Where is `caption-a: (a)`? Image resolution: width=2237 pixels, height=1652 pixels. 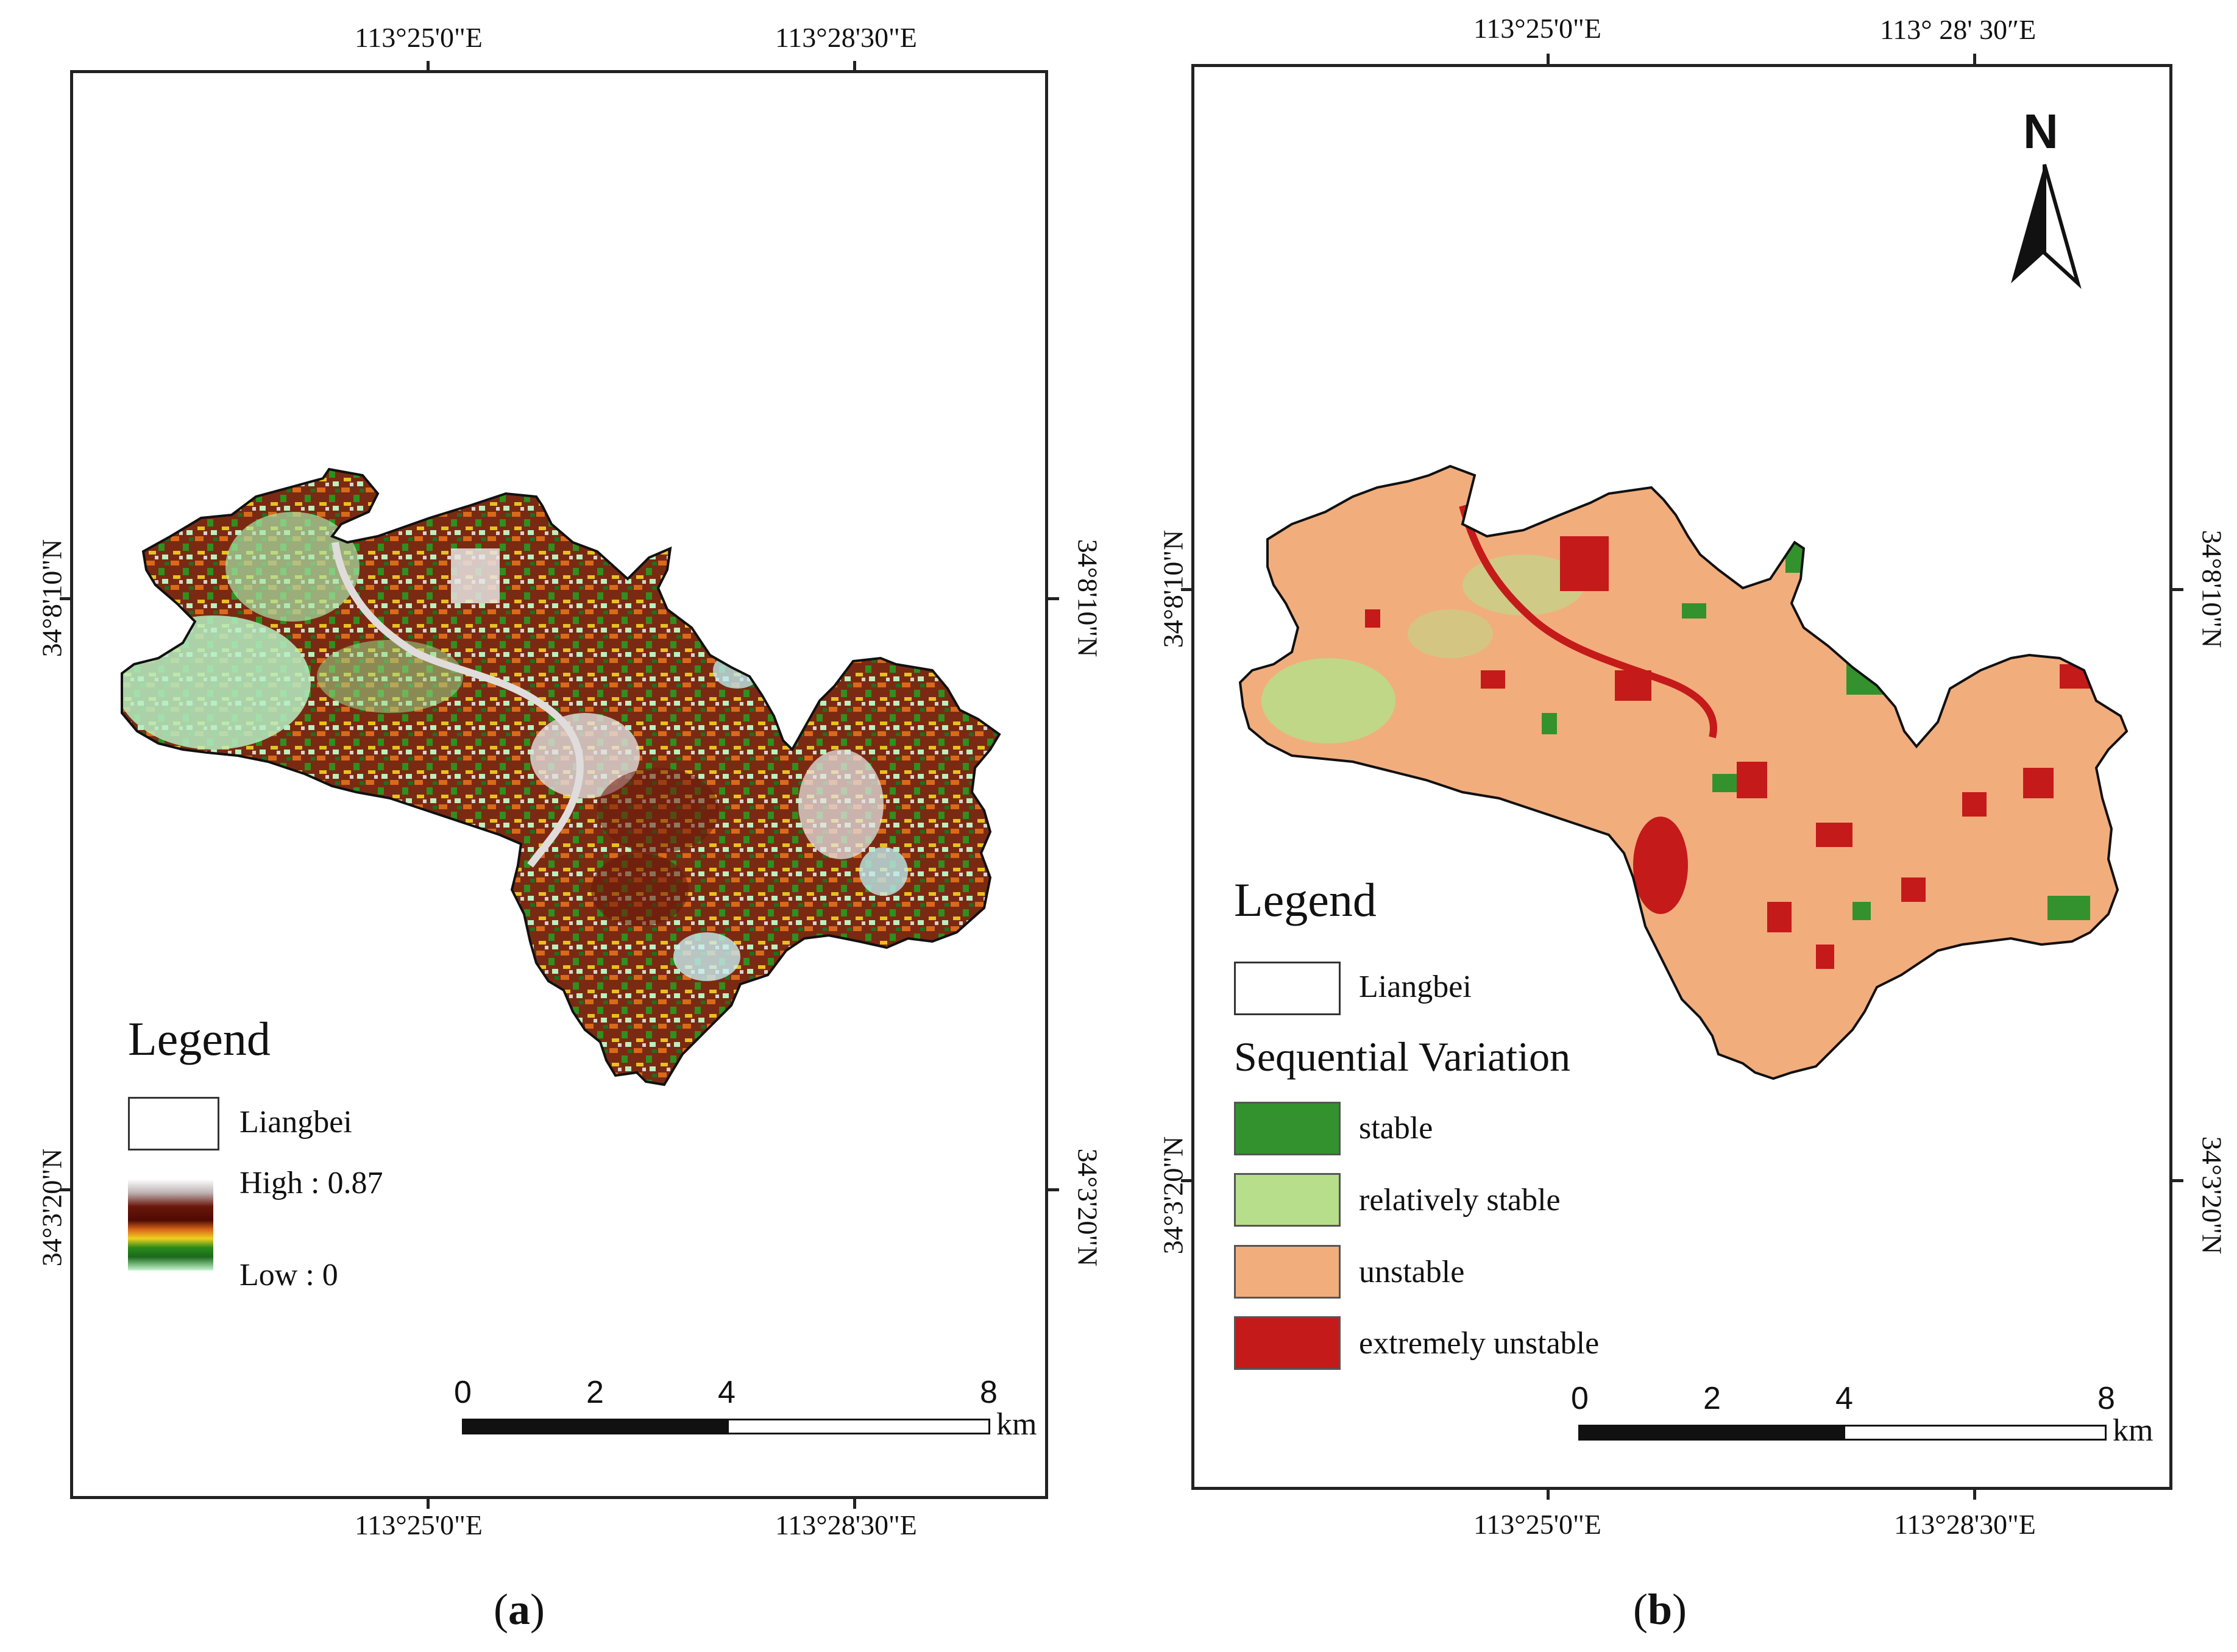
caption-a: (a) is located at coordinates (519, 1609).